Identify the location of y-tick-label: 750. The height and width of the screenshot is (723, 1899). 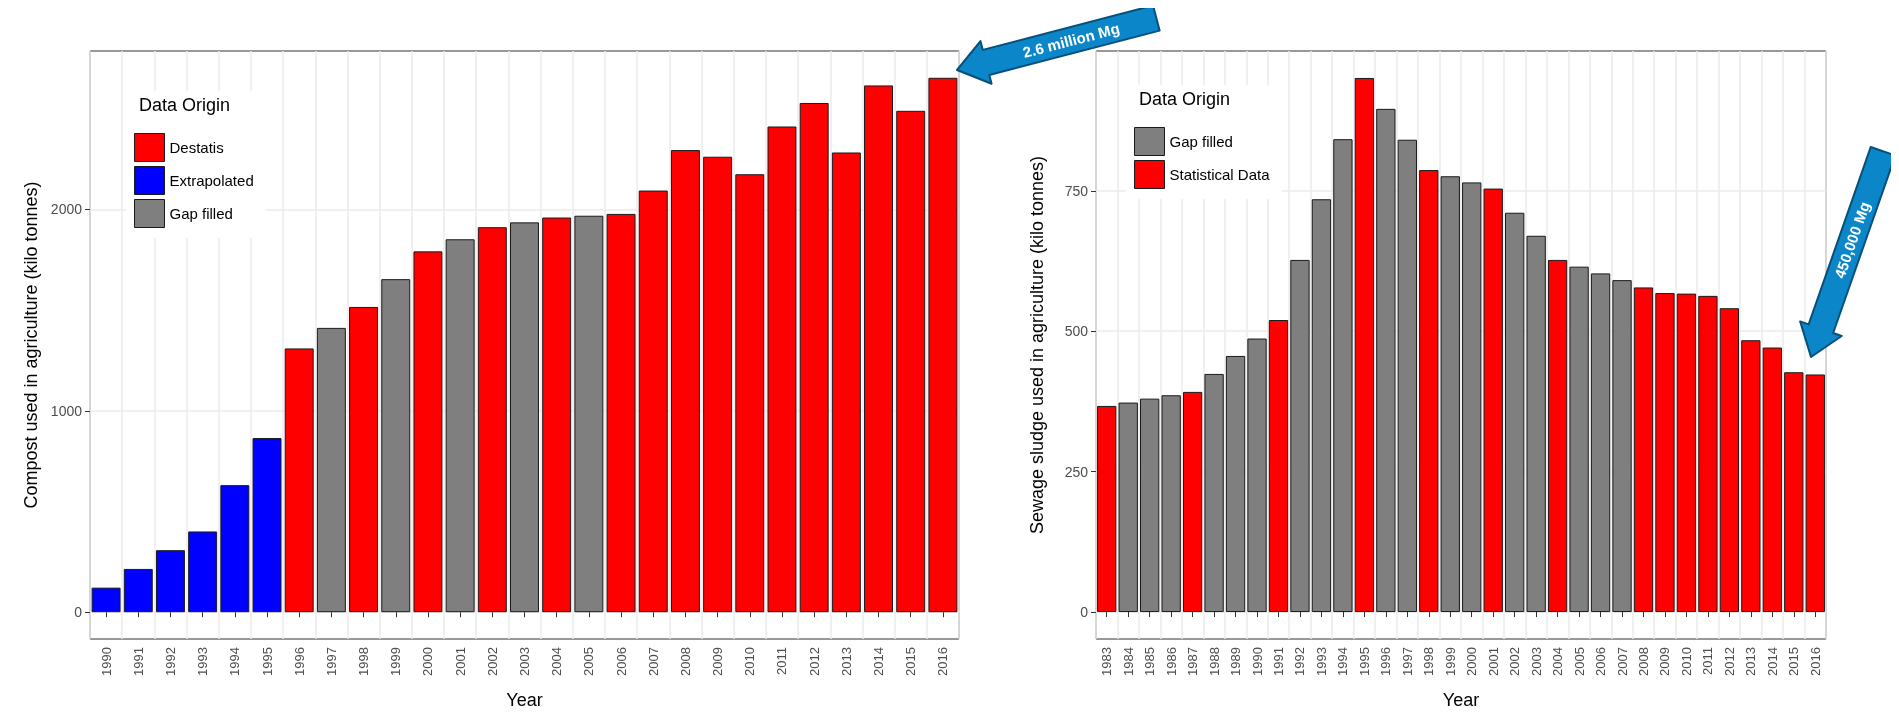
(1076, 190).